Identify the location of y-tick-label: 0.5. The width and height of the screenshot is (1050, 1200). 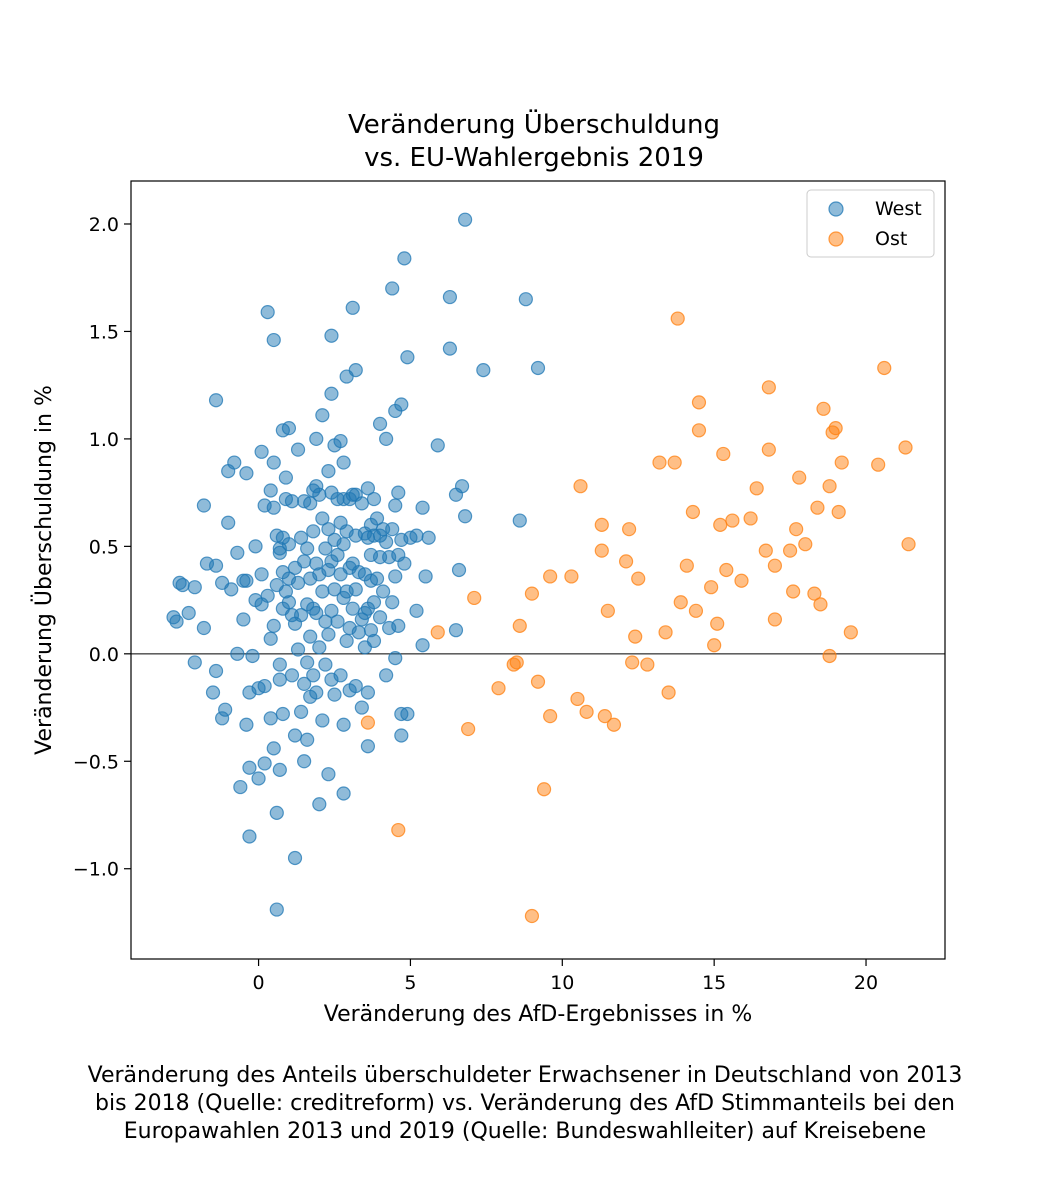
(104, 547).